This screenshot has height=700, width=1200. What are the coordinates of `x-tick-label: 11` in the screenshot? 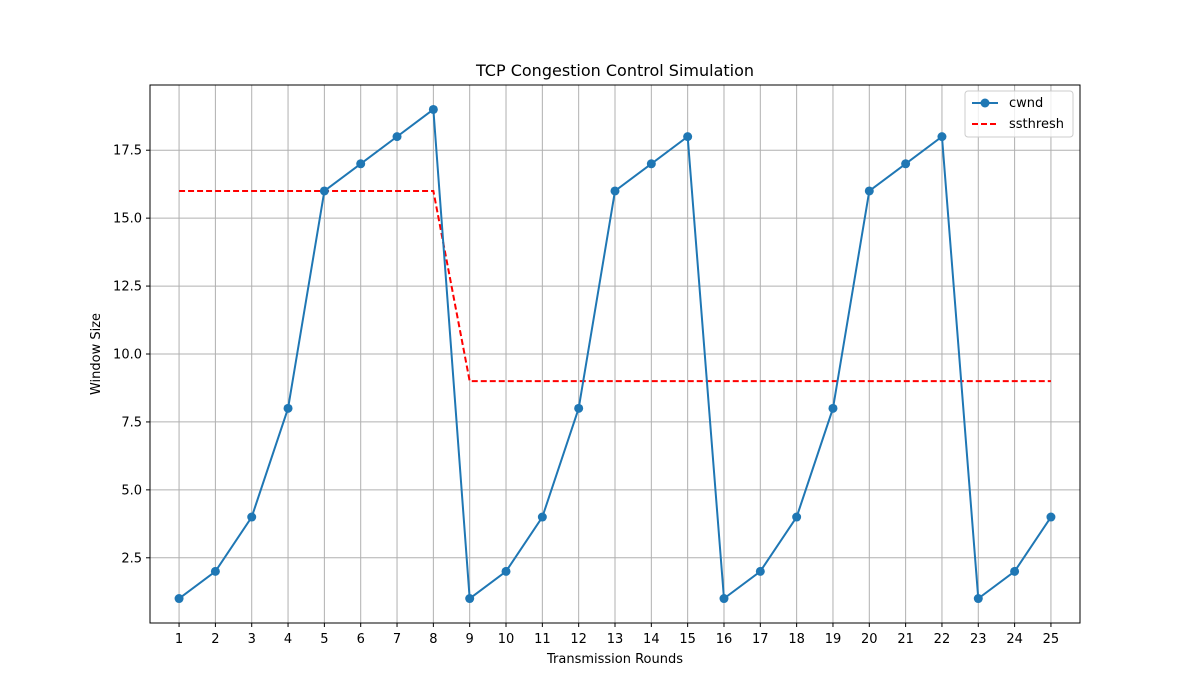 It's located at (542, 639).